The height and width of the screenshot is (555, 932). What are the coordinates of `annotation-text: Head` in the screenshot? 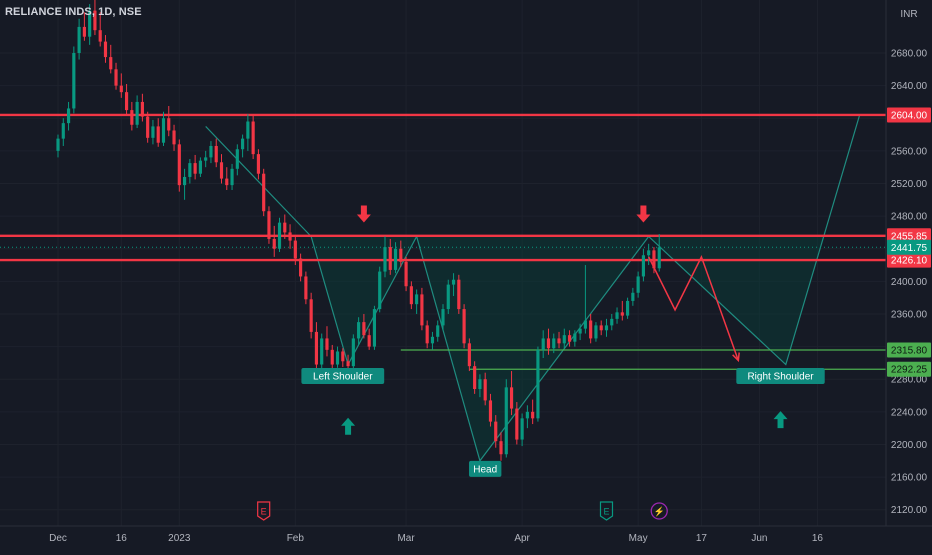 It's located at (485, 469).